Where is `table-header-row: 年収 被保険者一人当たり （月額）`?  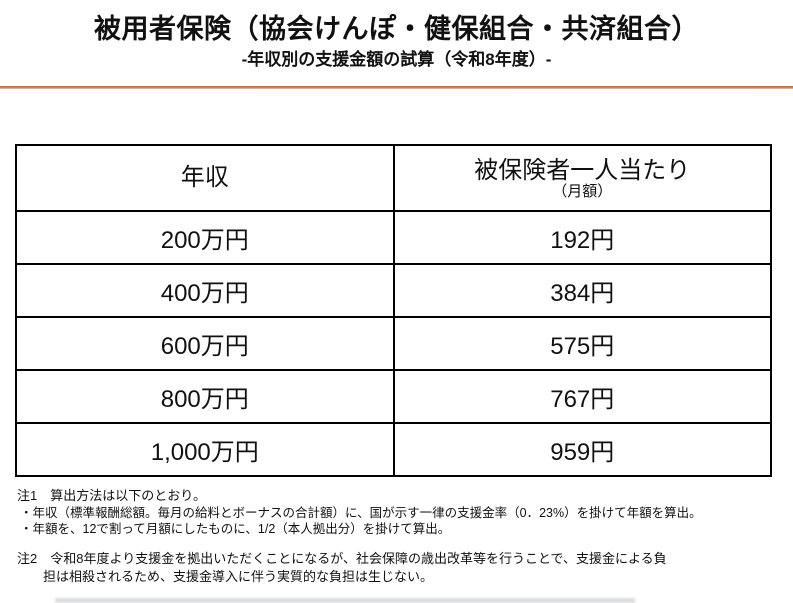
table-header-row: 年収 被保険者一人当たり （月額） is located at coordinates (393, 178).